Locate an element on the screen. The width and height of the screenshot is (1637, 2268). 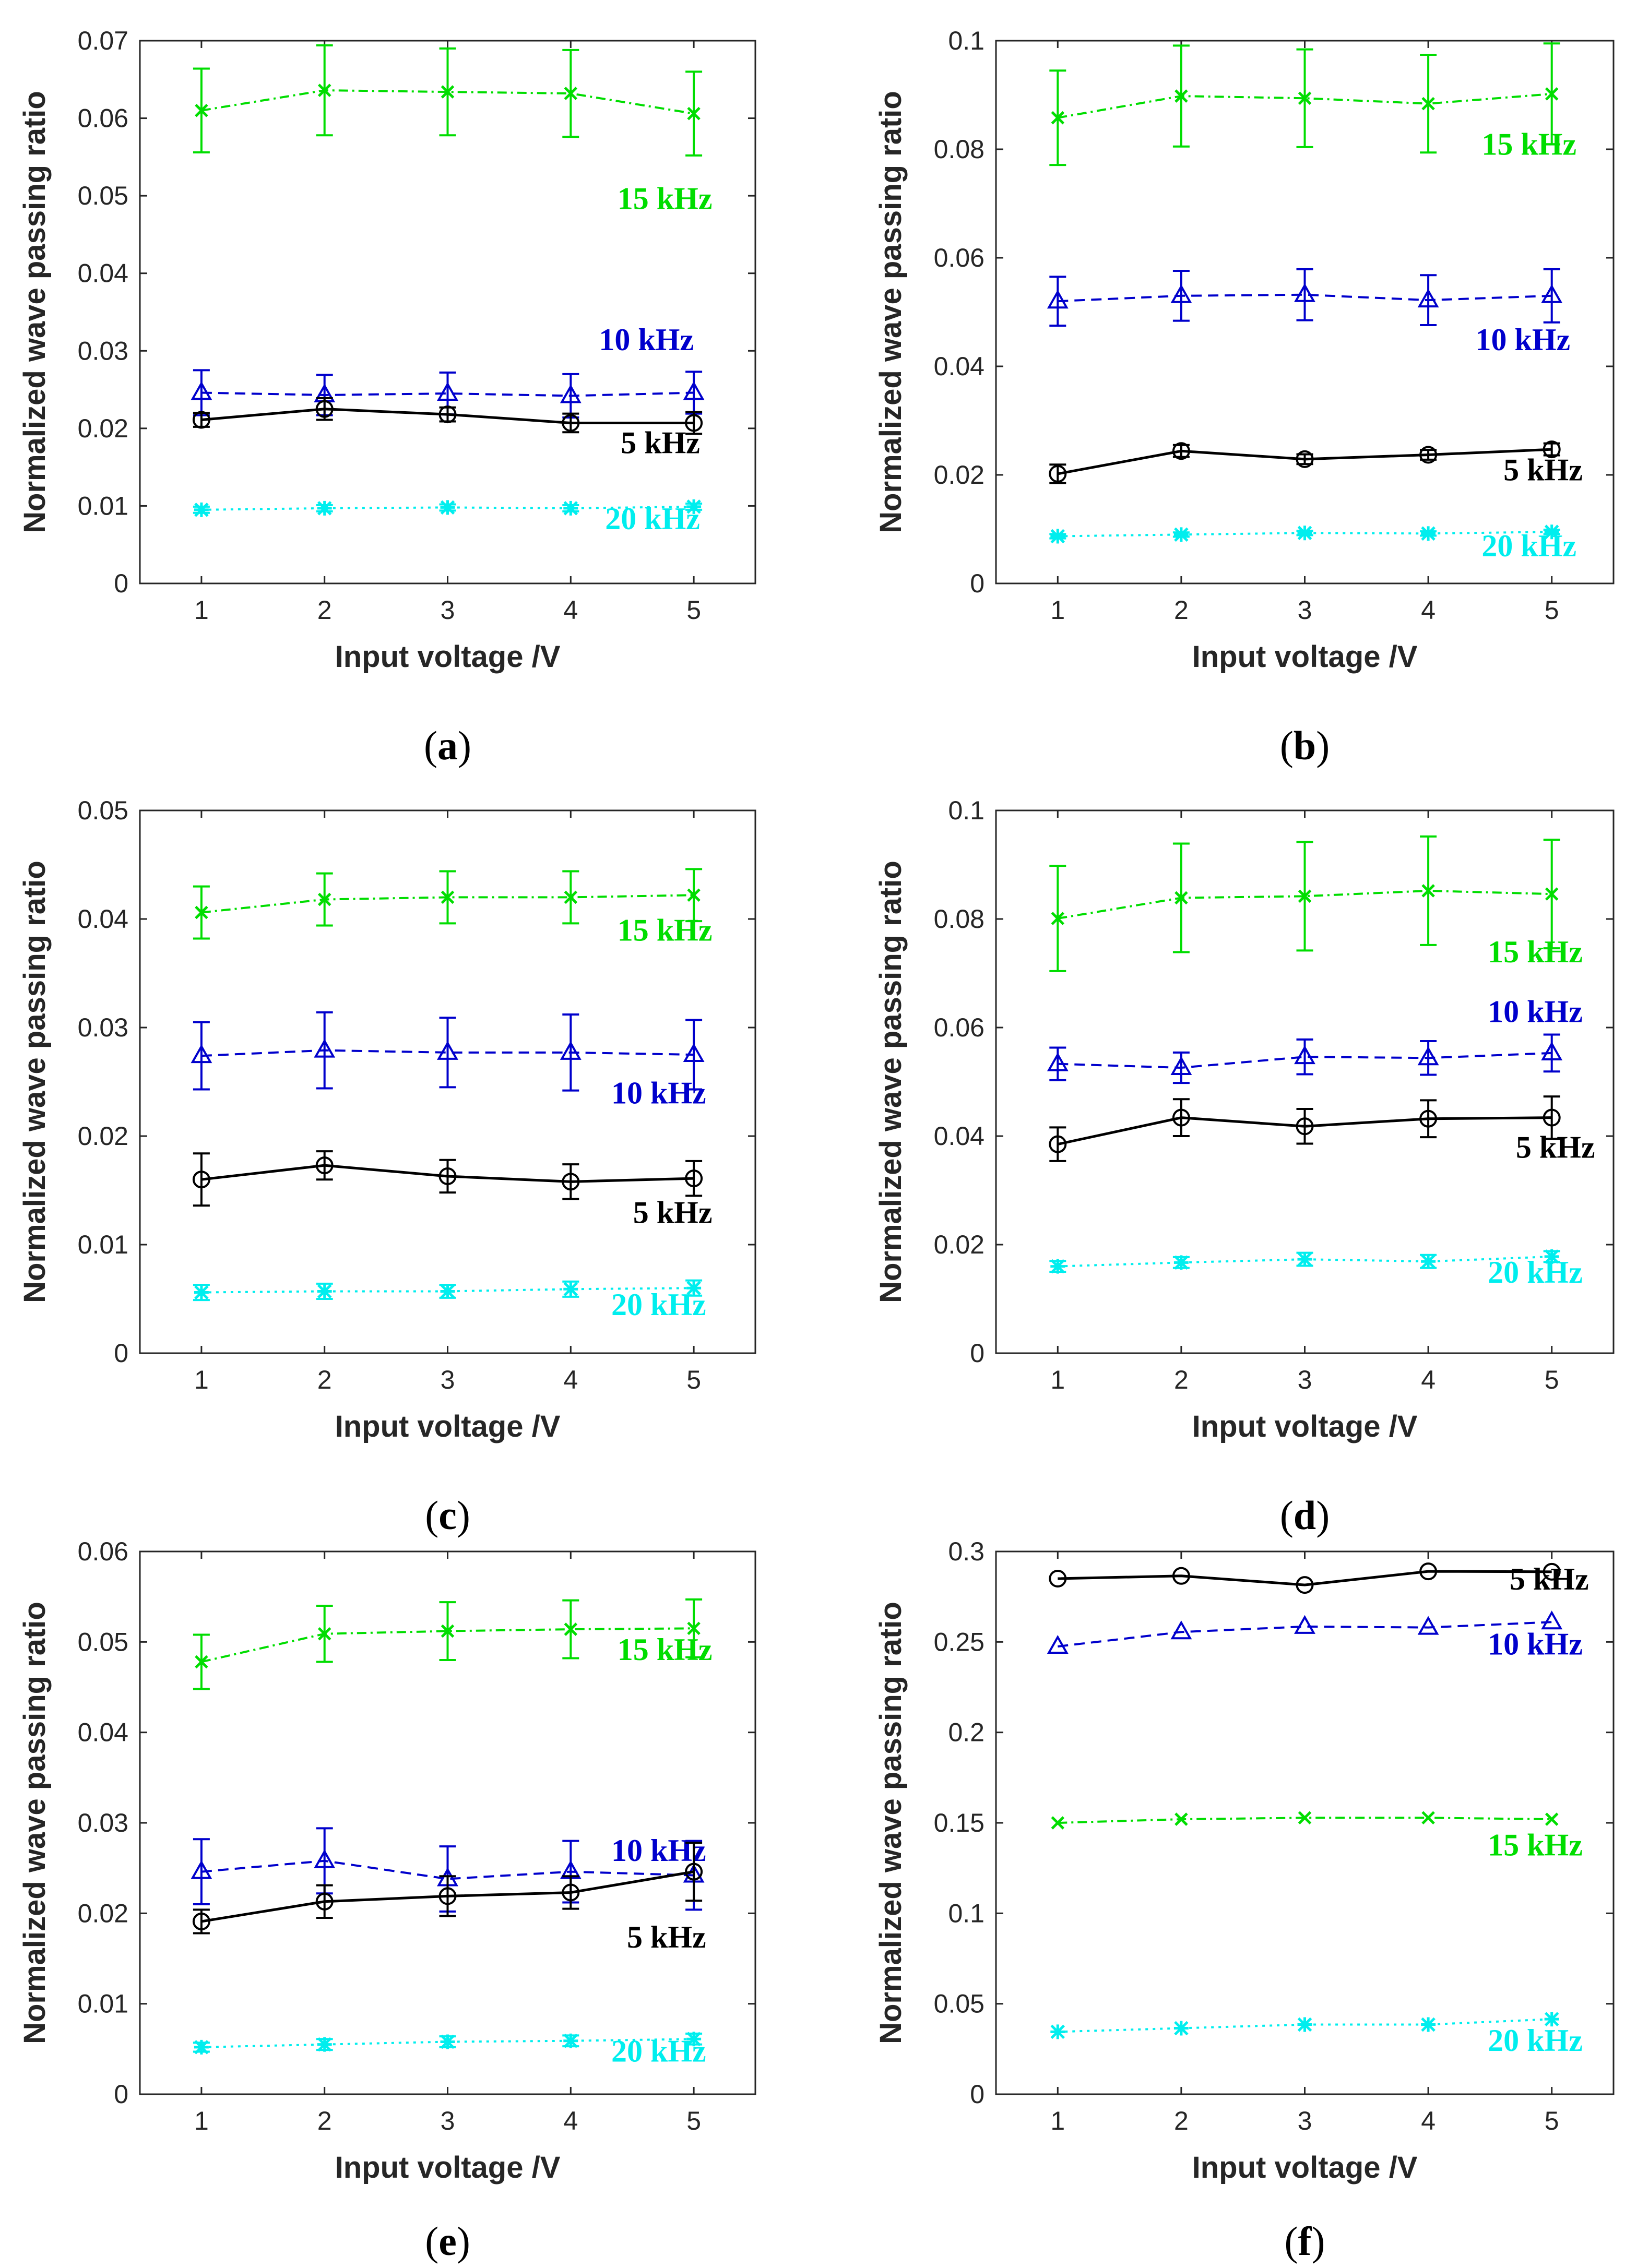
y-tick-label: 0.01 is located at coordinates (103, 1244).